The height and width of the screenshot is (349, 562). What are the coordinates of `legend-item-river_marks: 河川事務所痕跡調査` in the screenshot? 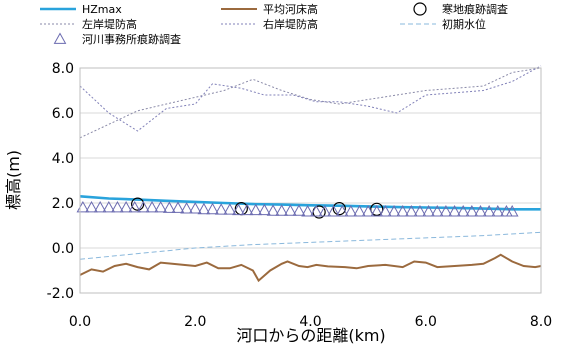 It's located at (117, 39).